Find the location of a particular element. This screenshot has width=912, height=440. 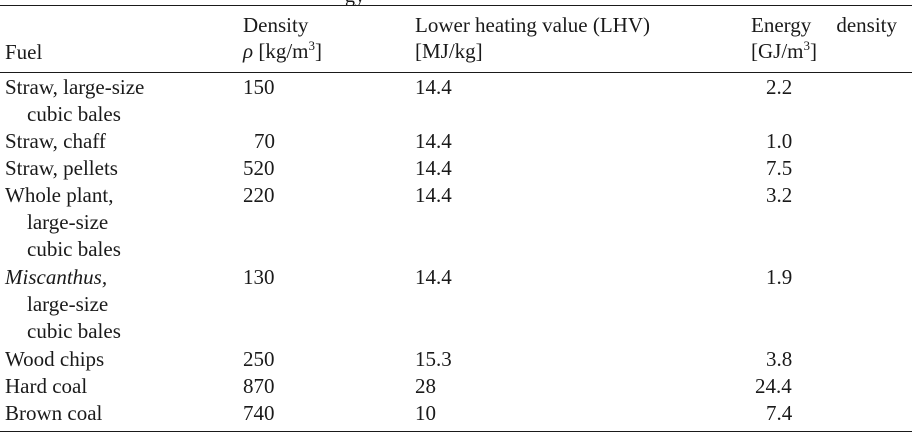

header-lhv-unit: [MJ/kg] is located at coordinates (449, 51).